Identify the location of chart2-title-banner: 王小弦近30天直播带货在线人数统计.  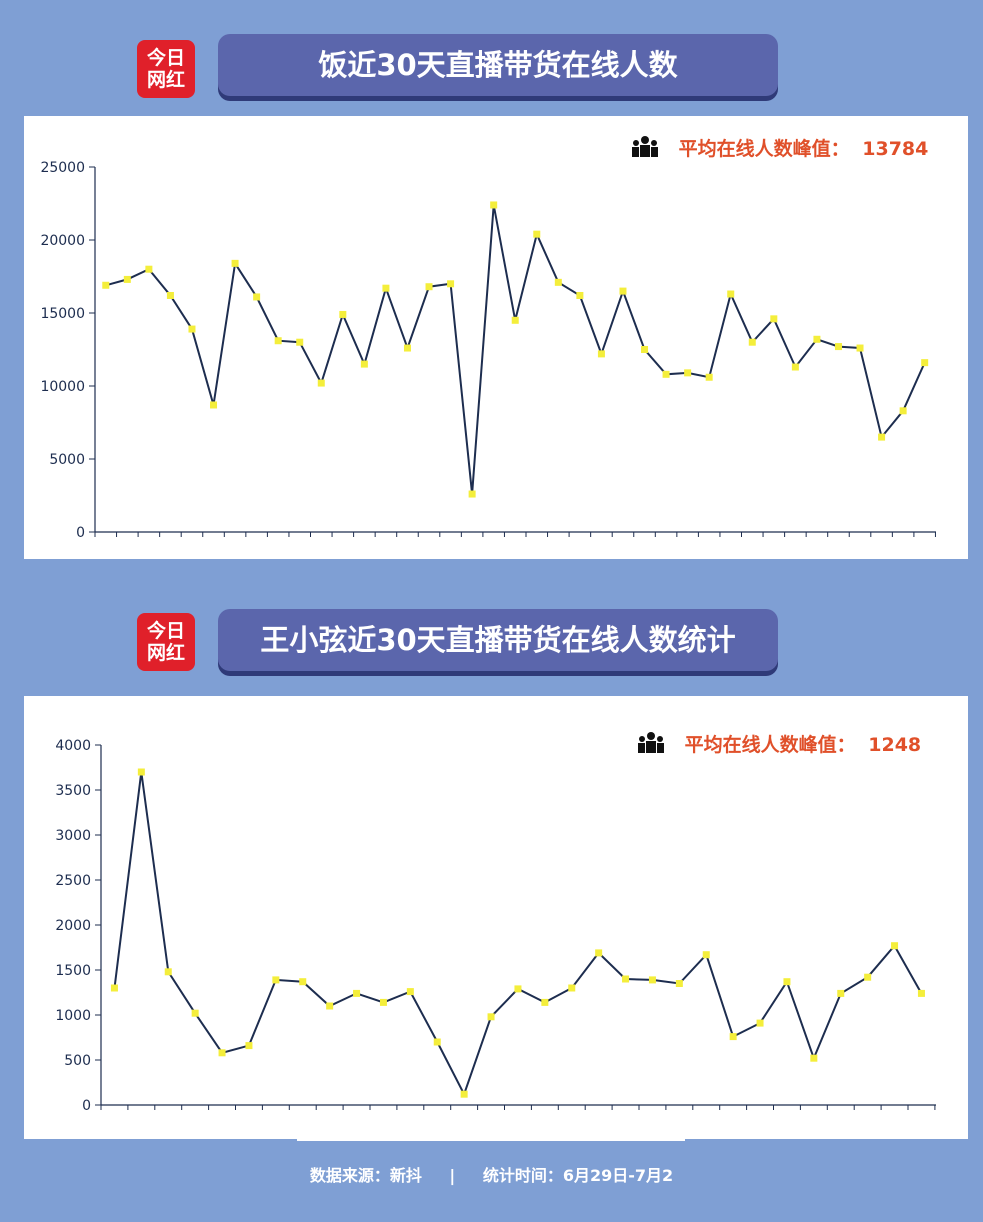
(498, 640).